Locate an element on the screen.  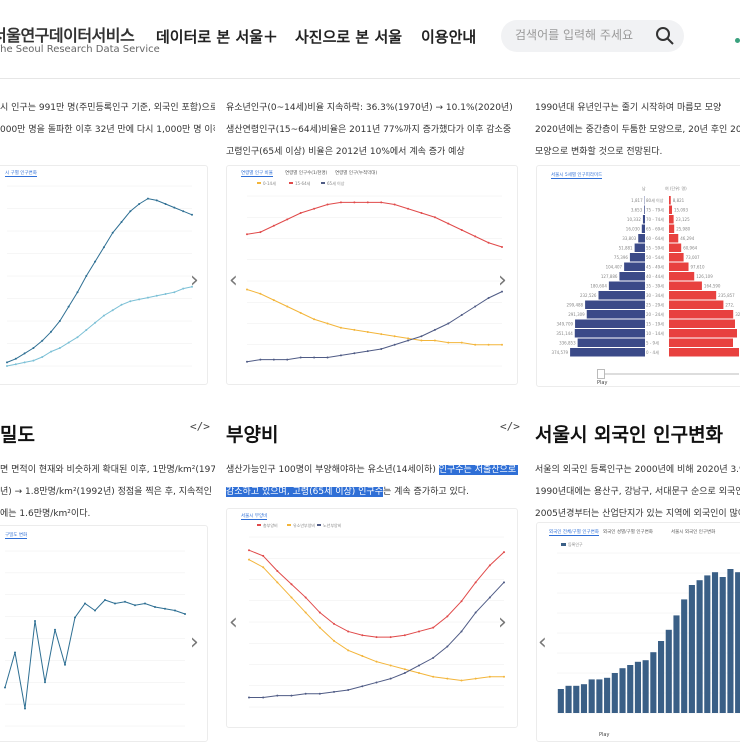
nav-photo-seoul: 사진으로 본 서울 is located at coordinates (348, 36).